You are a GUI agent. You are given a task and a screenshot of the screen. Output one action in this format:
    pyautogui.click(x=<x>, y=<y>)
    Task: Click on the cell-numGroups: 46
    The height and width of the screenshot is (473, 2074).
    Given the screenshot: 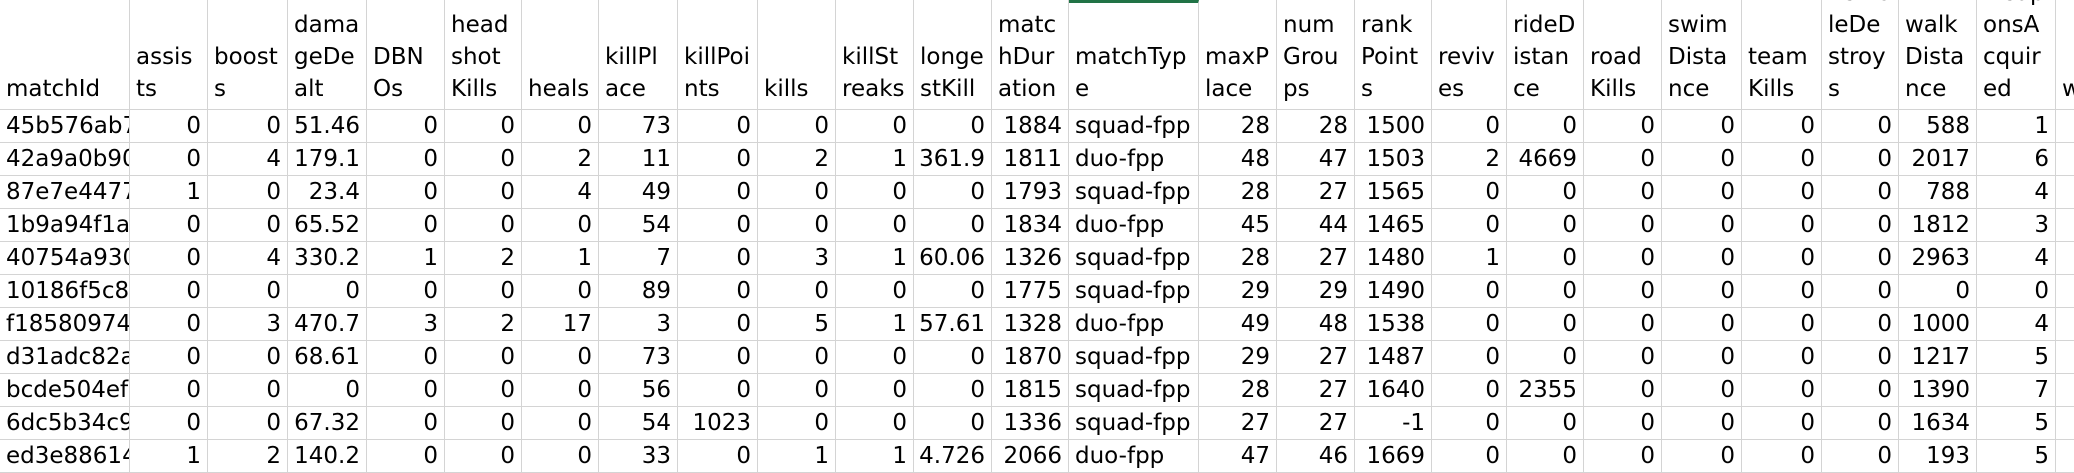 What is the action you would take?
    pyautogui.click(x=1316, y=456)
    